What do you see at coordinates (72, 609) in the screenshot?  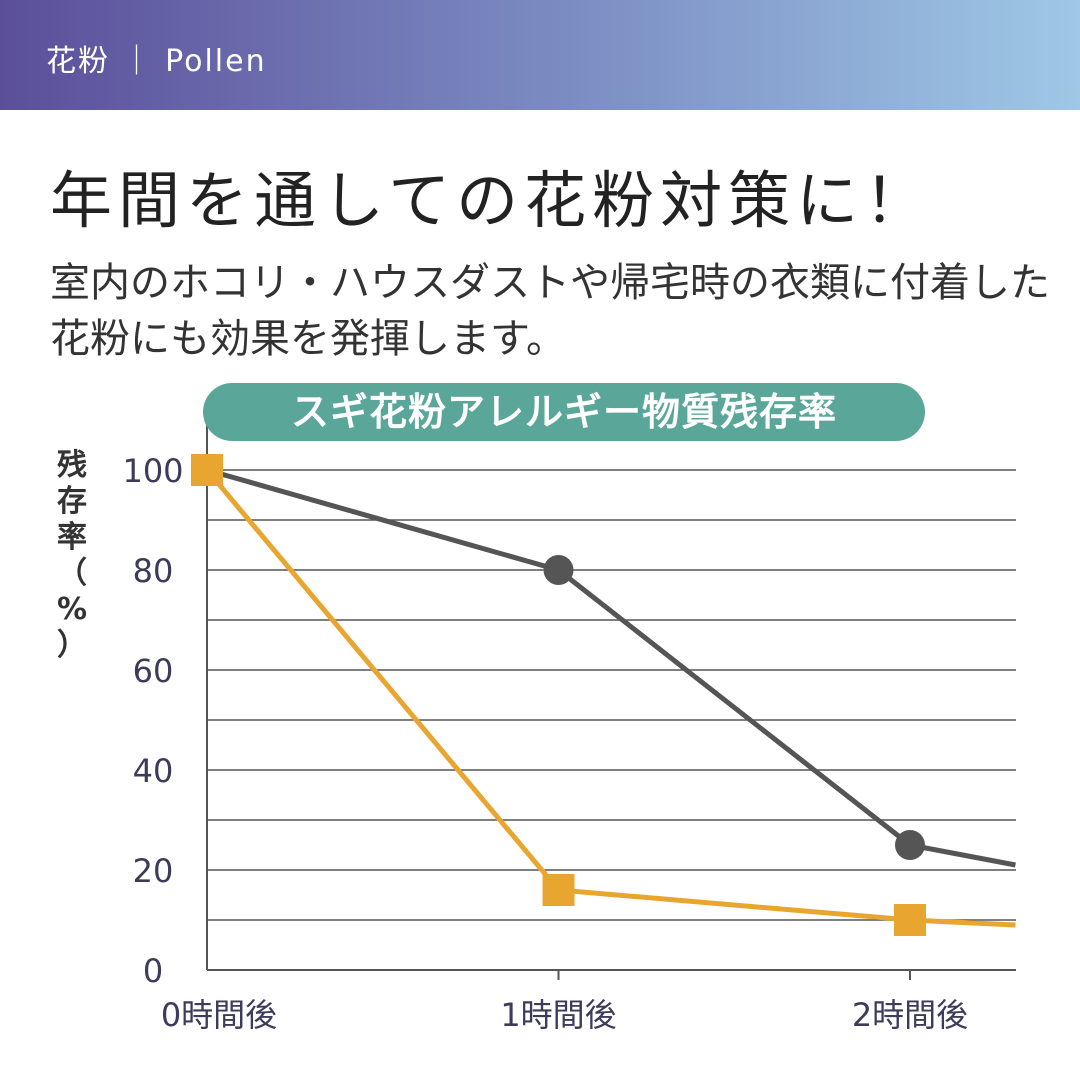 I see `y-axis-label-char: %` at bounding box center [72, 609].